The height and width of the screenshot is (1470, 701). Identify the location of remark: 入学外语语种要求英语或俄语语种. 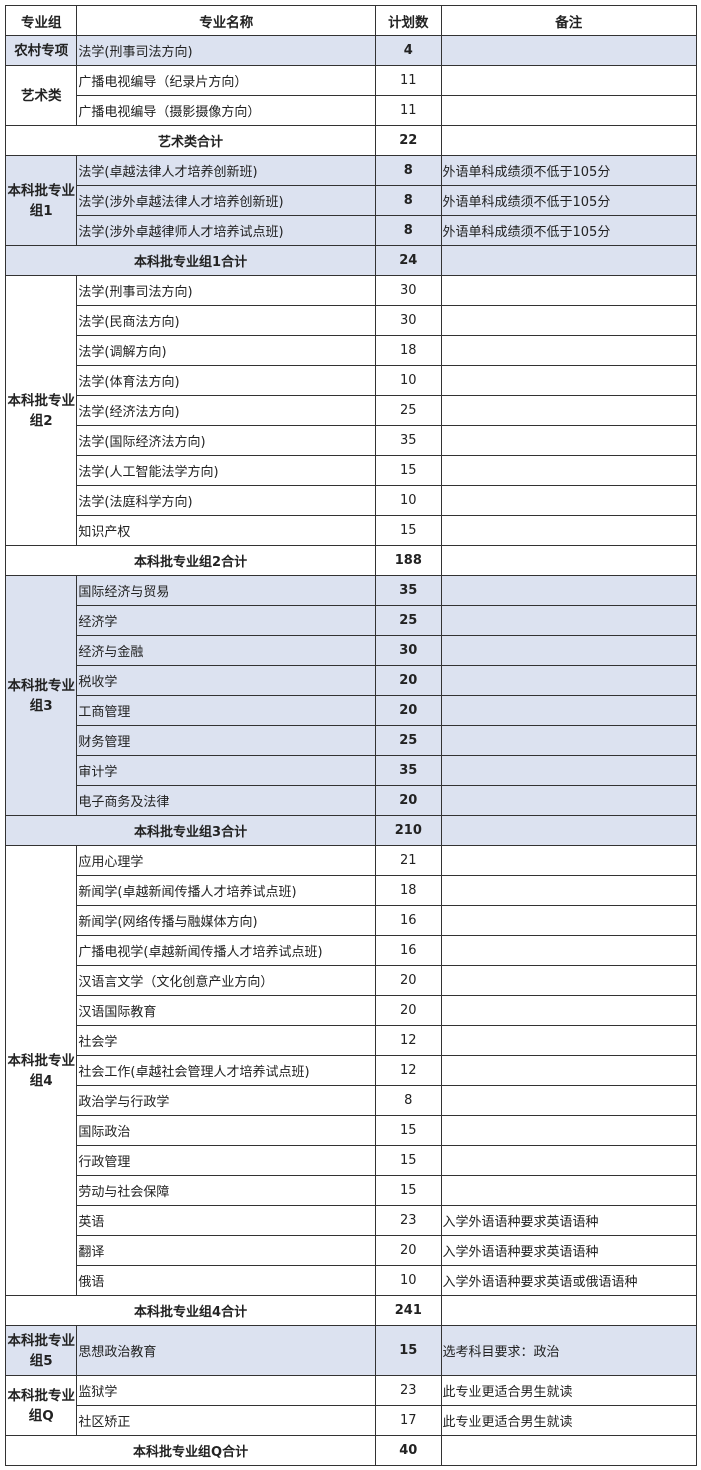
(568, 1280).